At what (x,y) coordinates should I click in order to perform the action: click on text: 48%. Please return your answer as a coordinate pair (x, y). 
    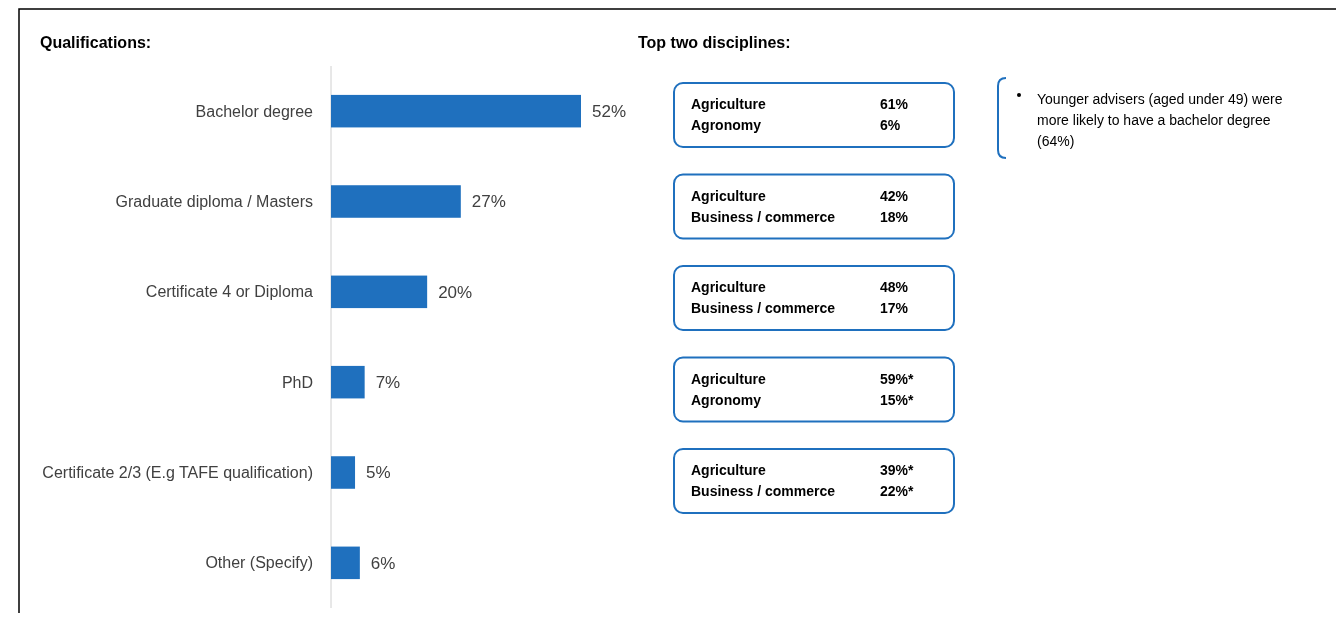
    Looking at the image, I should click on (894, 287).